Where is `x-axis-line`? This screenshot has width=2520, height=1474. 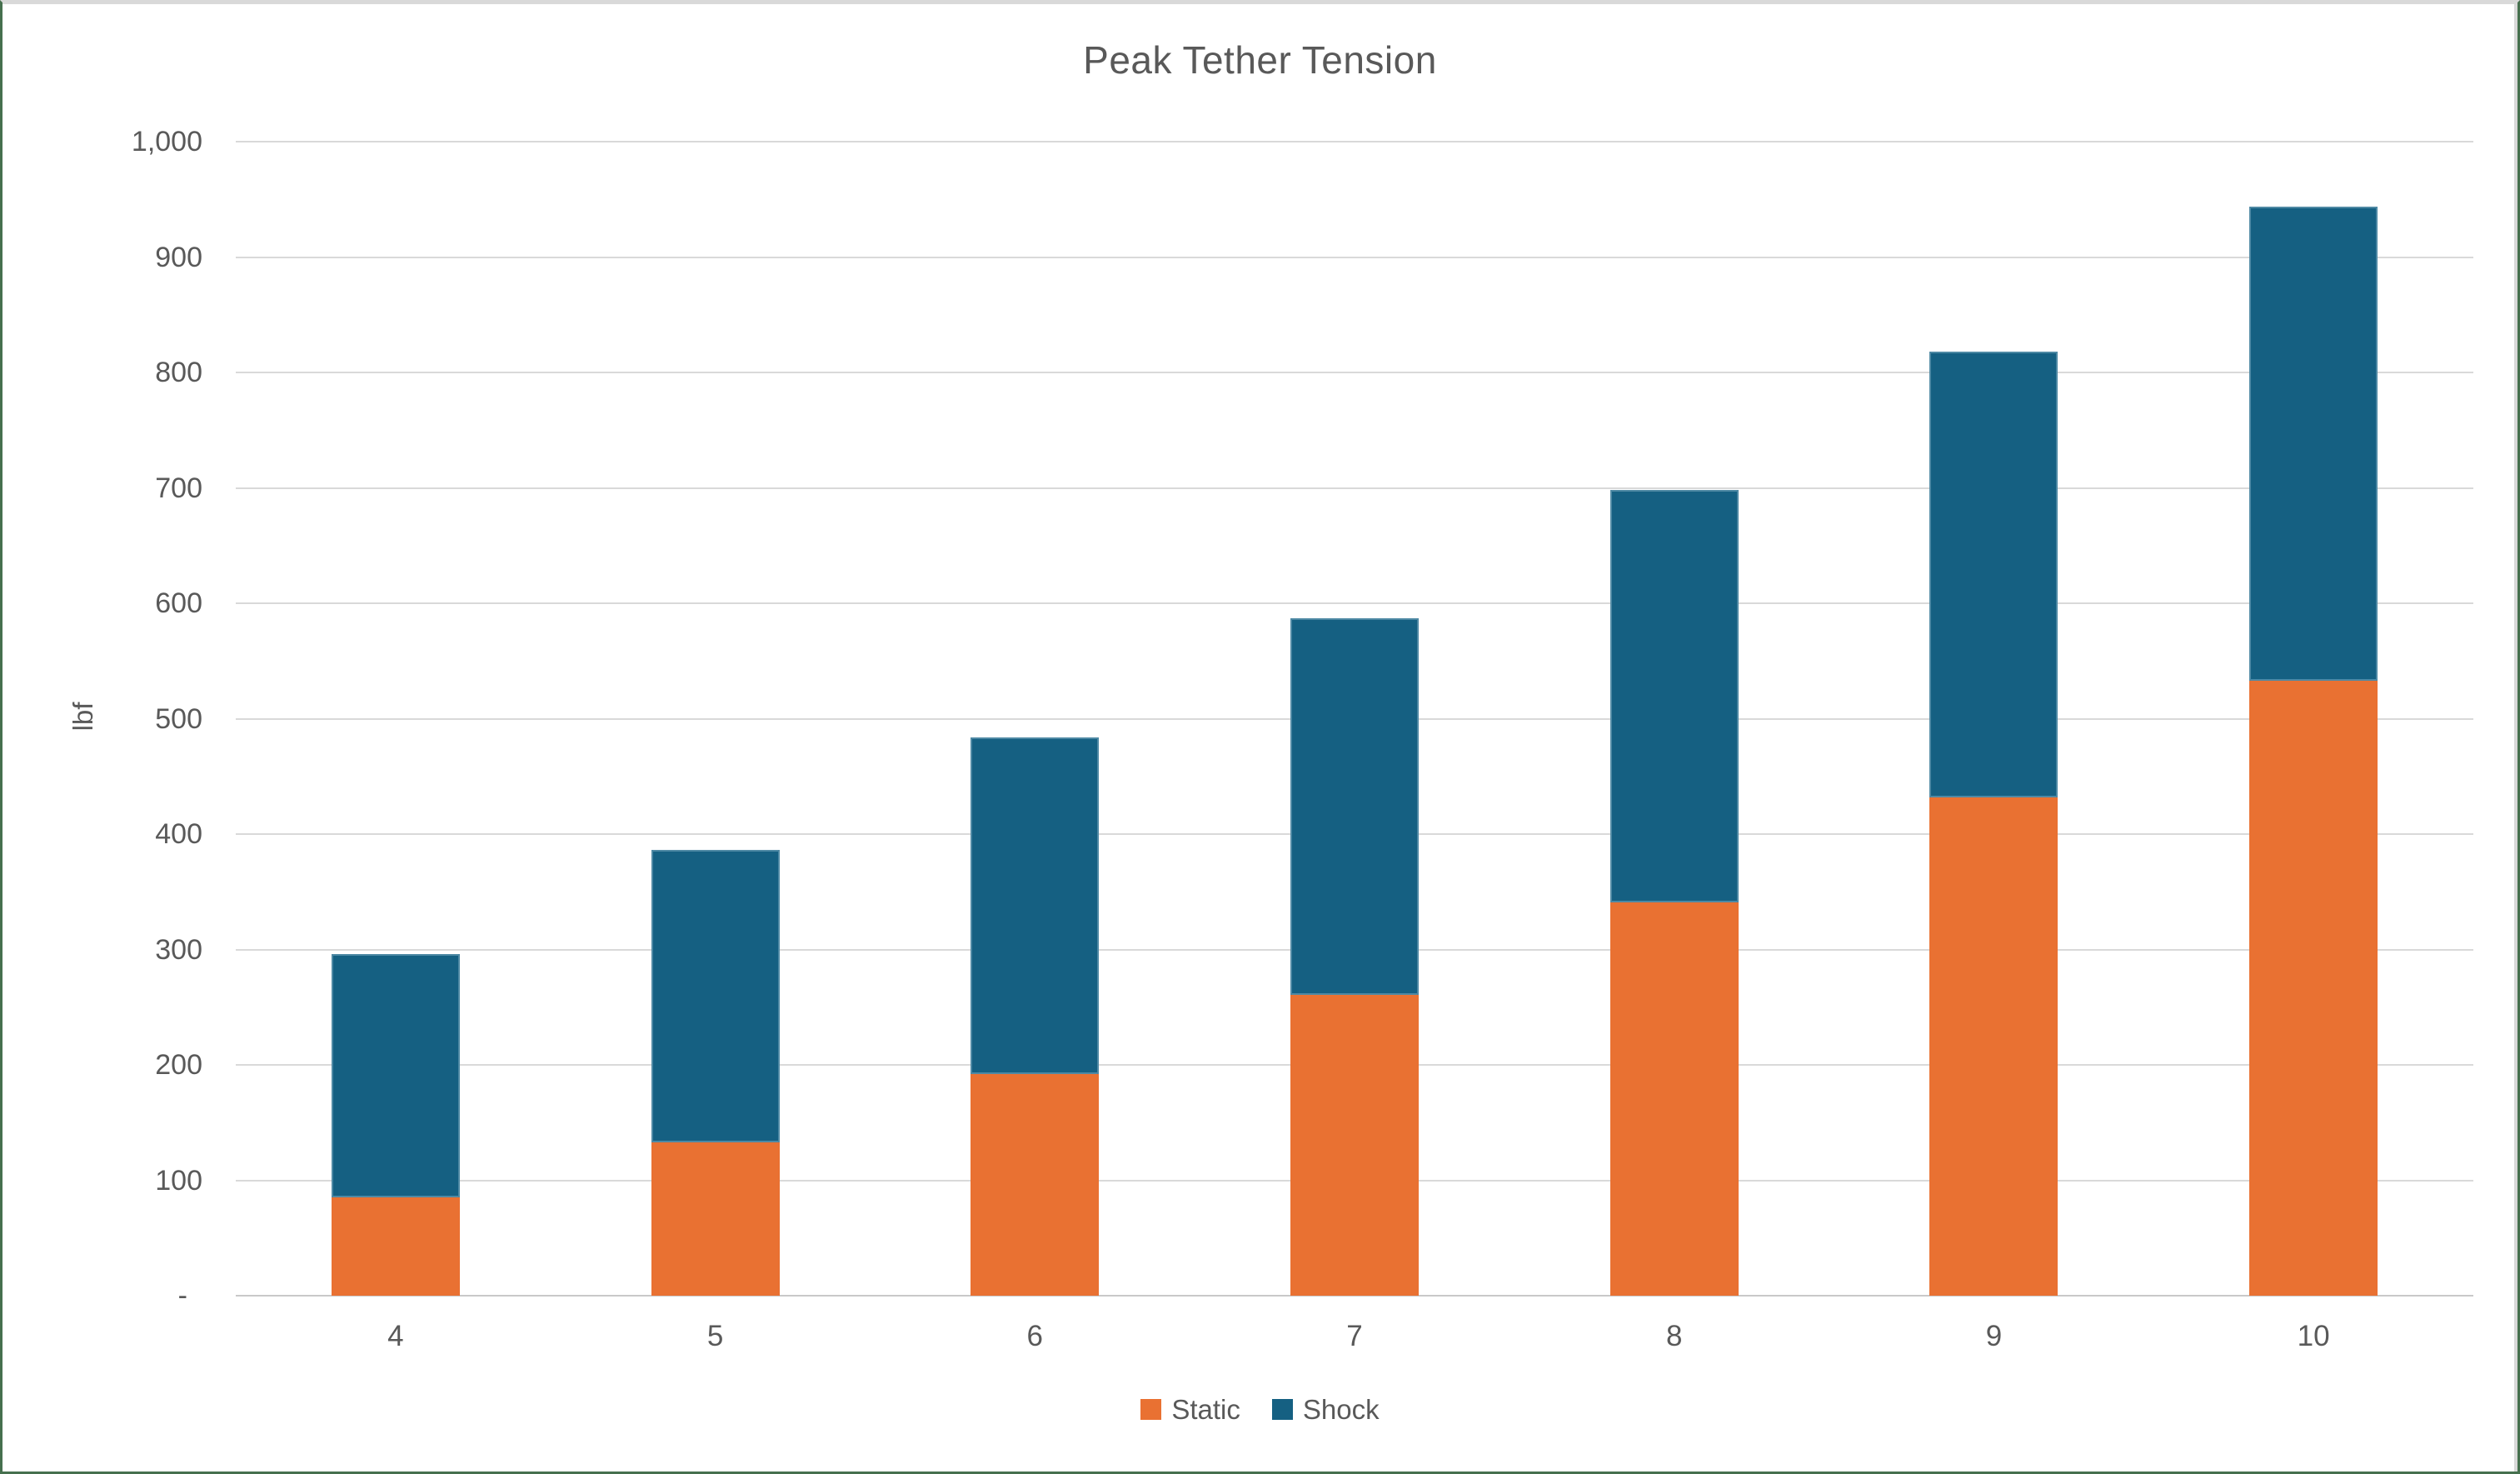
x-axis-line is located at coordinates (1354, 1296).